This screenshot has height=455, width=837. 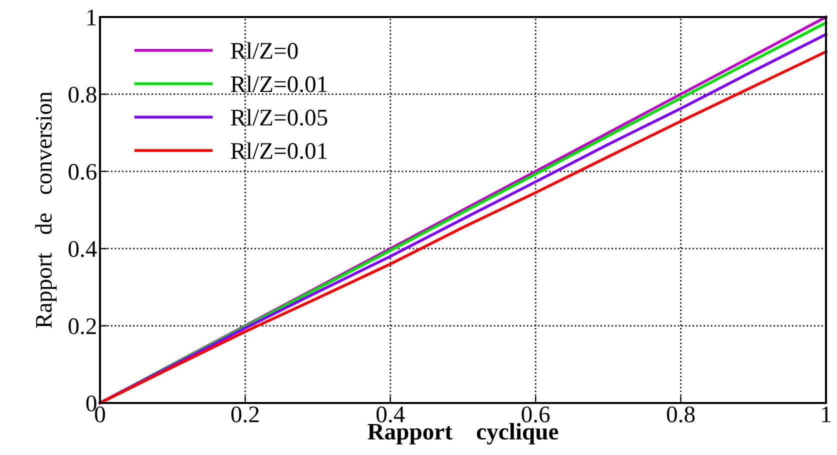 I want to click on x-tick-label: 0.6, so click(x=536, y=414).